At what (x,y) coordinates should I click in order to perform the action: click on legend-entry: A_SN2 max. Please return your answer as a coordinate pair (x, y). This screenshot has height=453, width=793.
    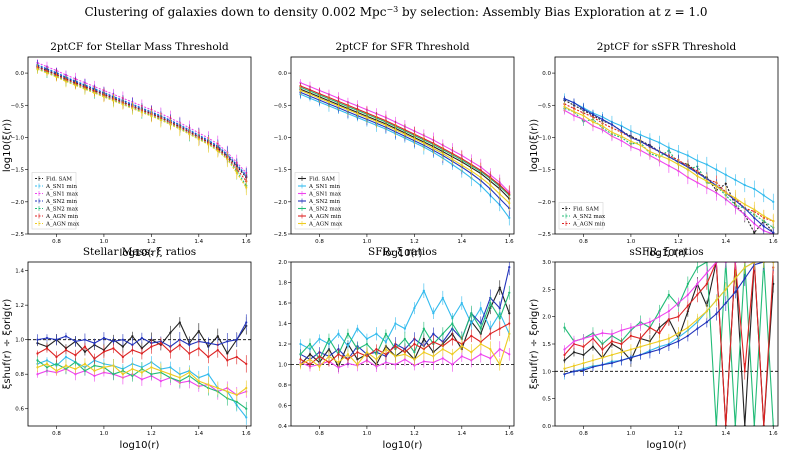
    Looking at the image, I should click on (325, 210).